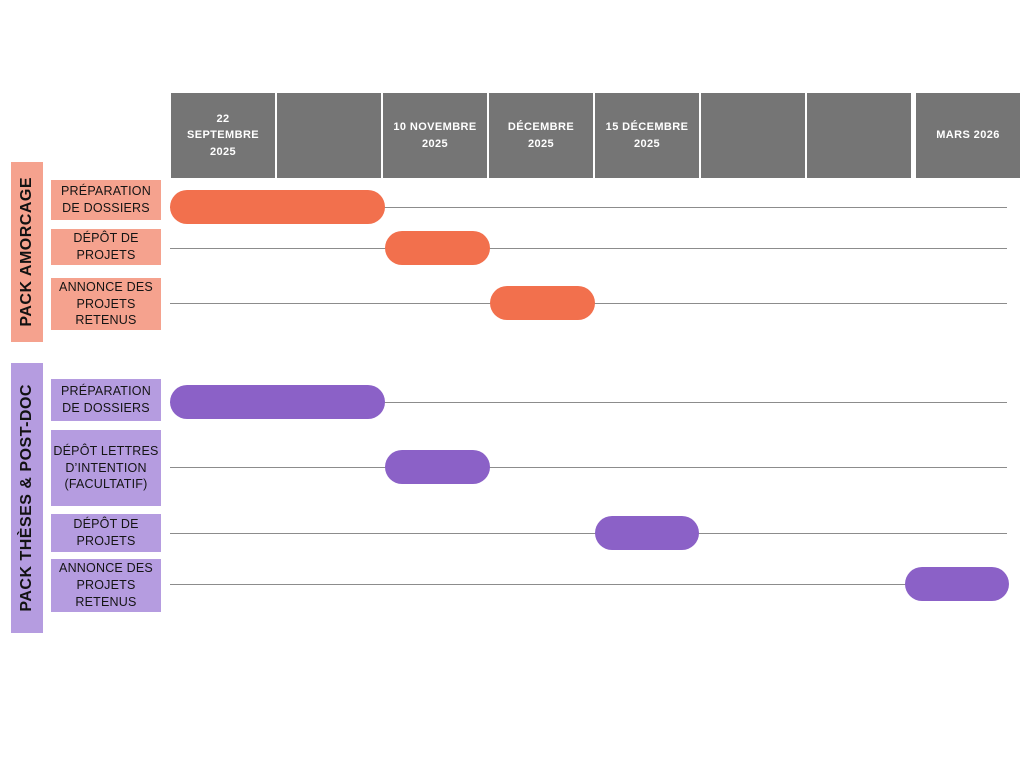 The image size is (1024, 768). I want to click on gantt-bar-amorcage-depot-projets, so click(437, 248).